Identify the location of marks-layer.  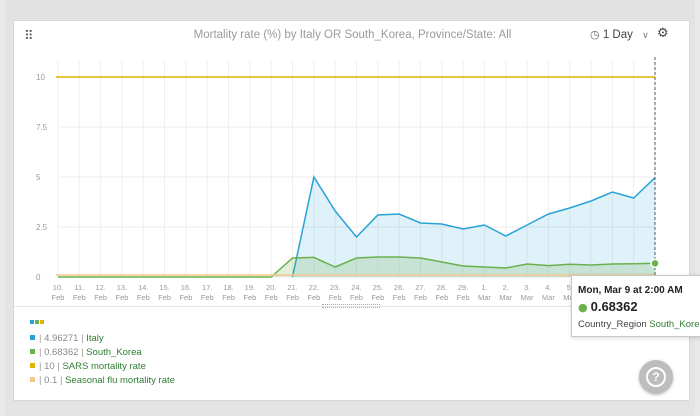
(655, 167).